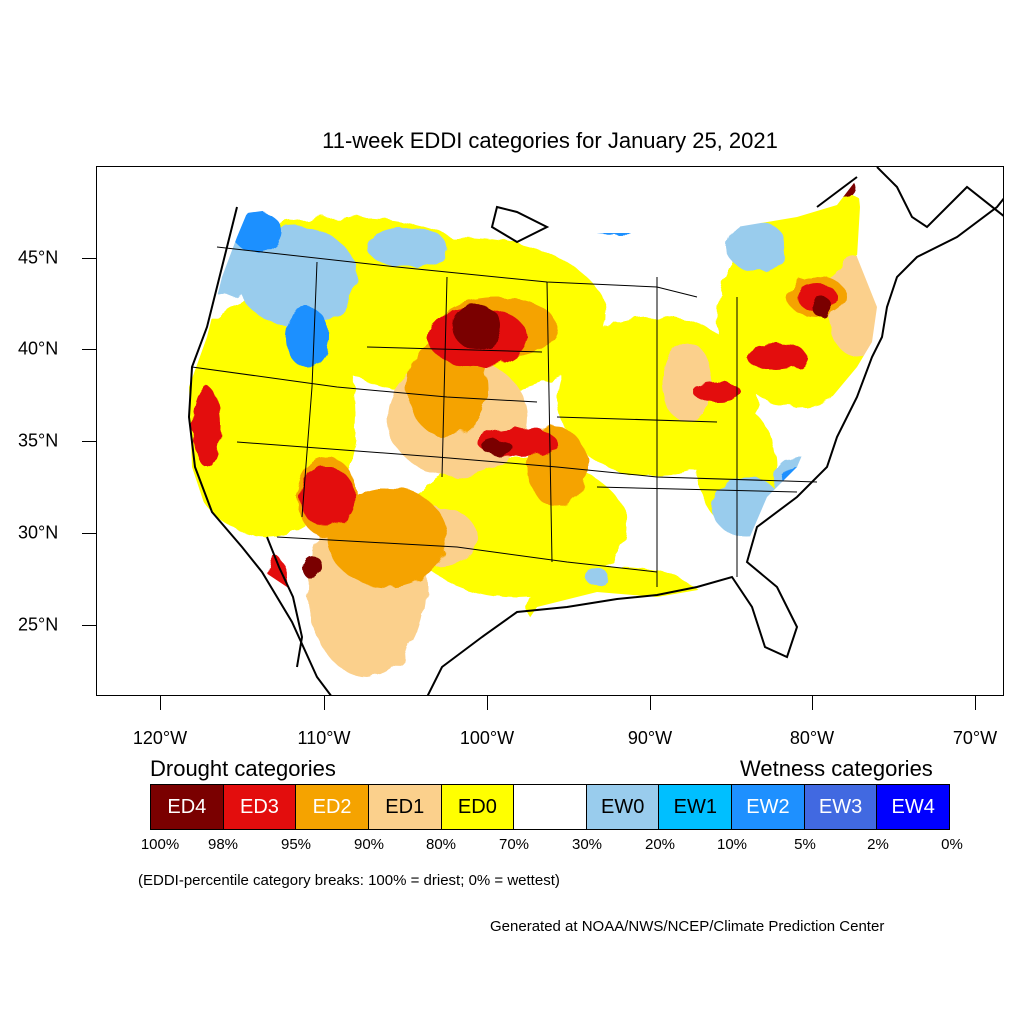  Describe the element at coordinates (260, 807) in the screenshot. I see `legend-swatch: ED3` at that location.